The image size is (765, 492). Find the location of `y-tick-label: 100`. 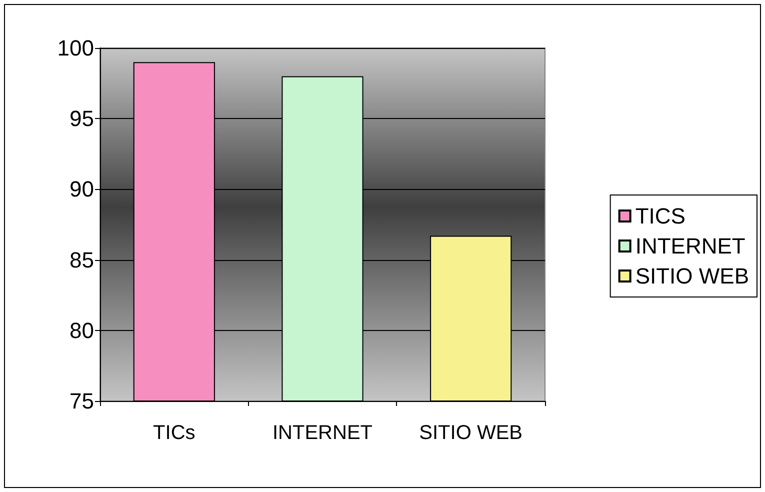

y-tick-label: 100 is located at coordinates (75, 48).